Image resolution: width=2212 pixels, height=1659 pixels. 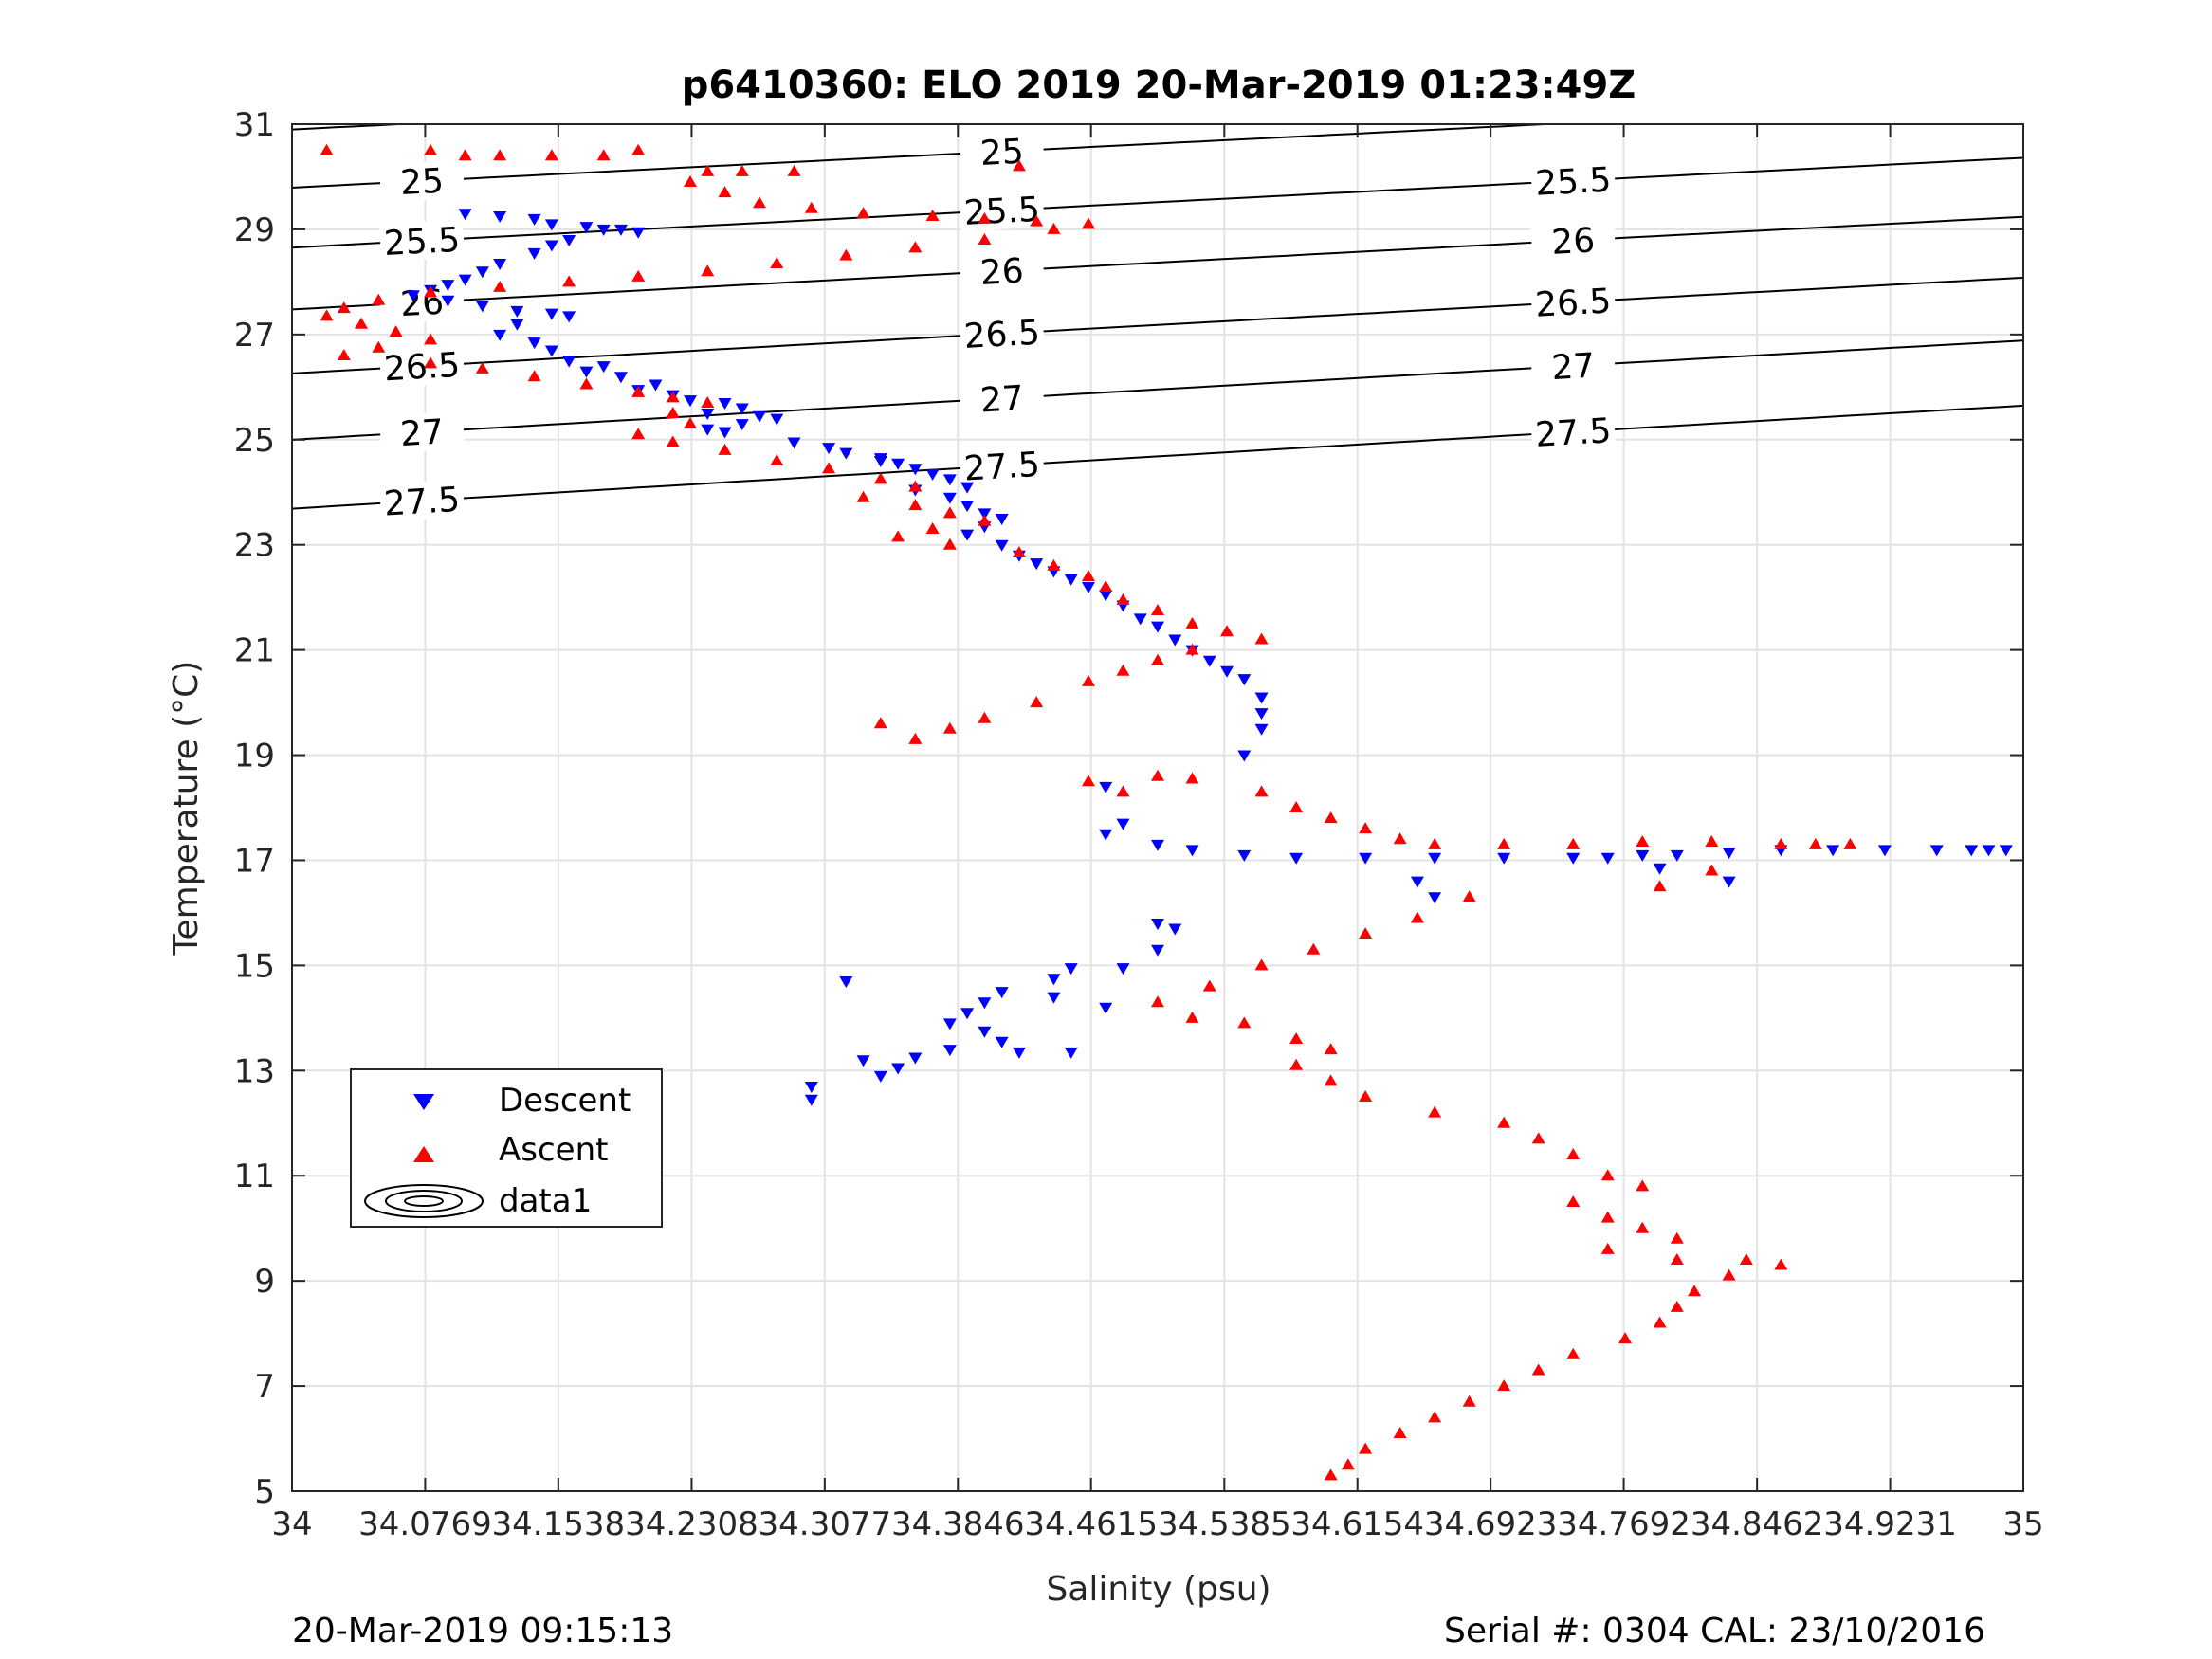 I want to click on x-tick-label: 34.3846, so click(x=958, y=1524).